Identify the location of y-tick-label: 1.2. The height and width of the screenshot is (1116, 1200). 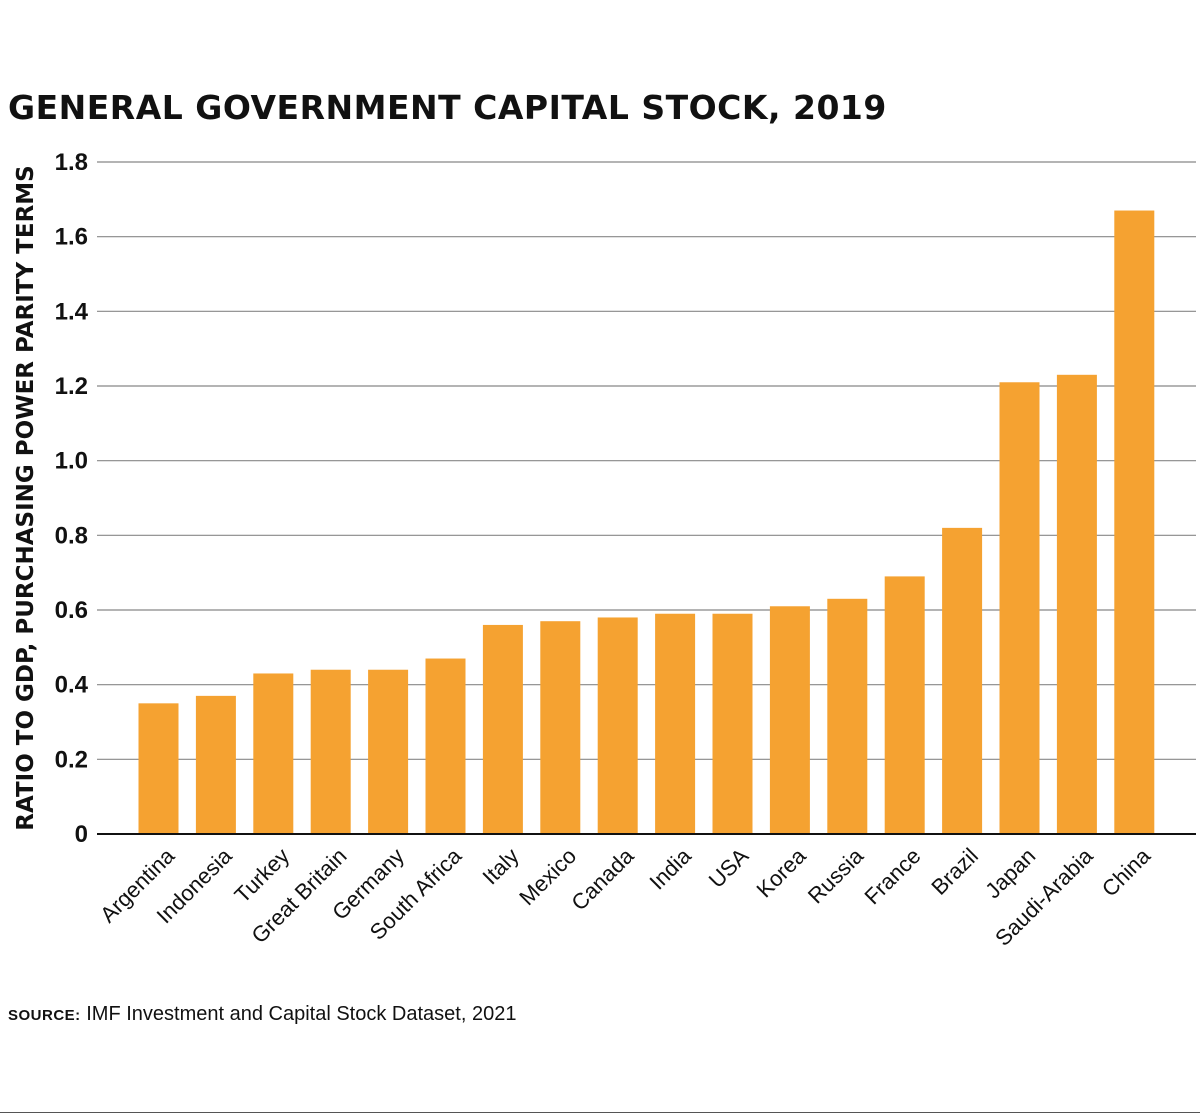
(71, 386).